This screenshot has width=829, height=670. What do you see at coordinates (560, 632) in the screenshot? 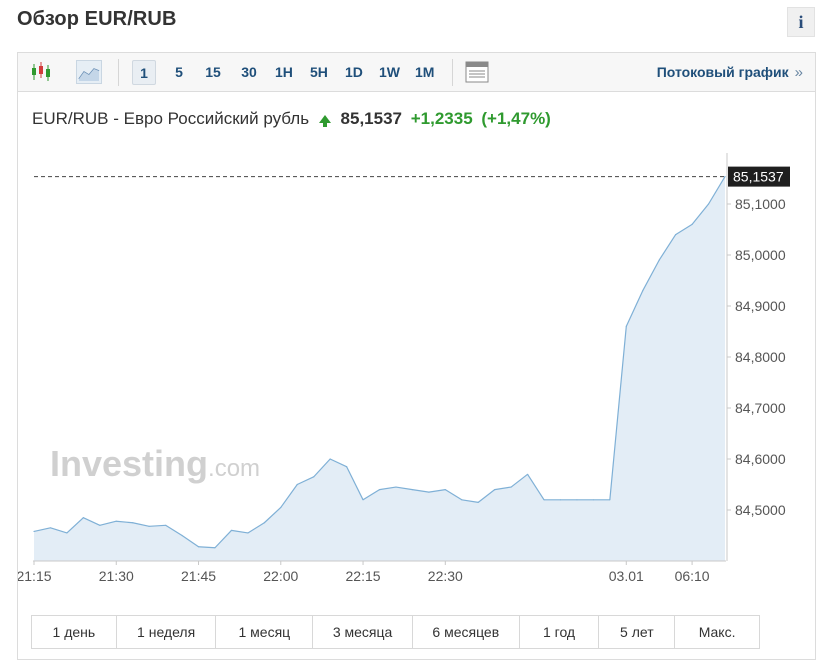
I see `range-1-year: 1 год` at bounding box center [560, 632].